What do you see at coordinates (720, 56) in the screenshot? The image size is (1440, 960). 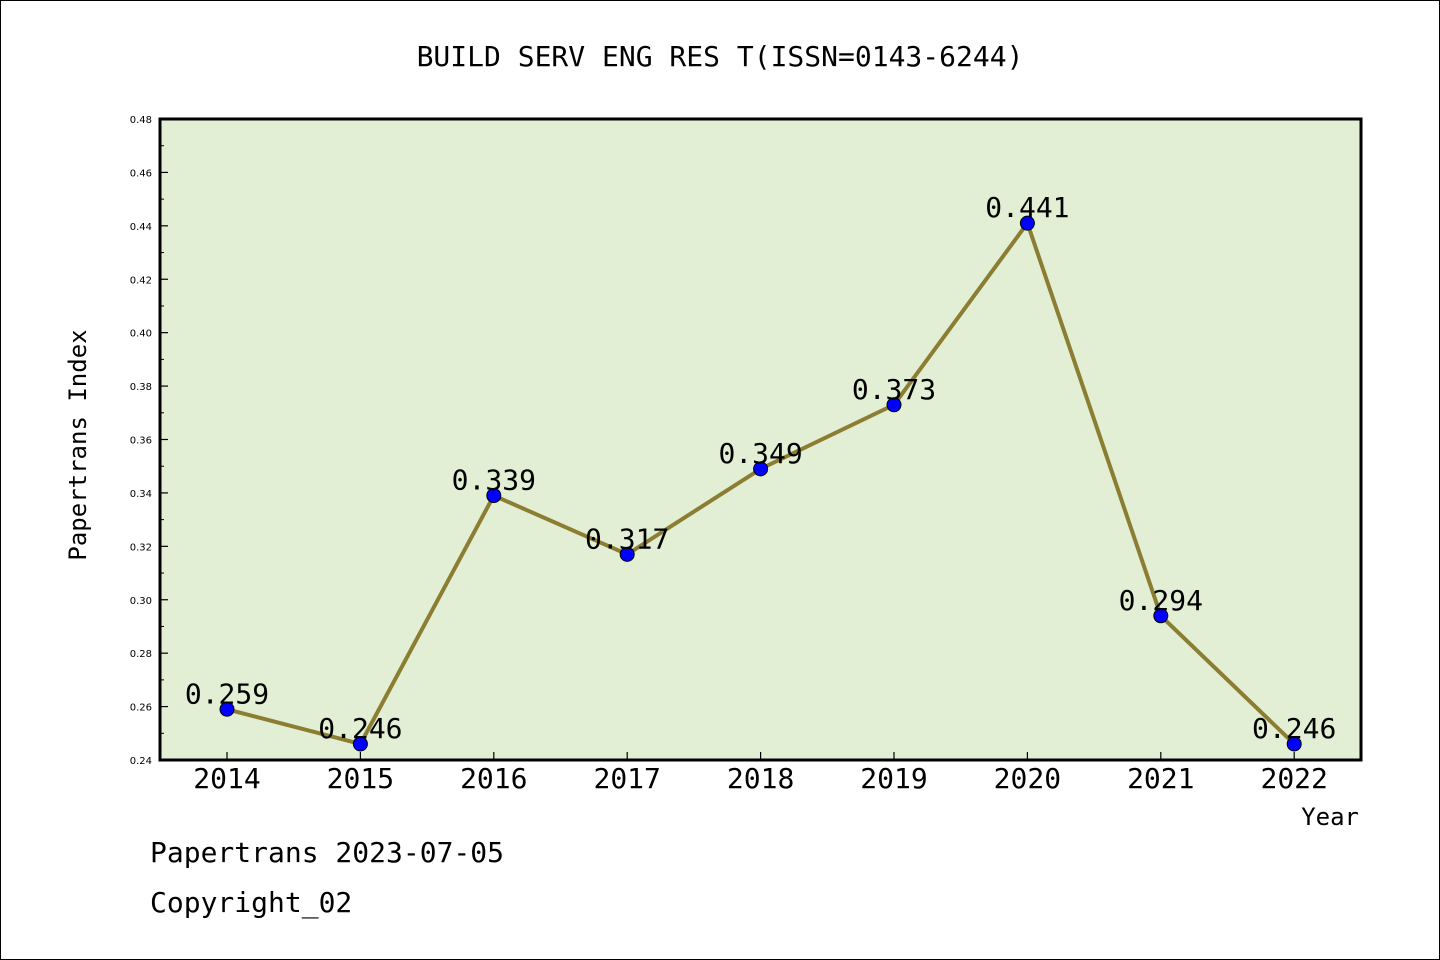 I see `chart-title: BUILD SERV ENG RES T(ISSN=0143-6244)` at bounding box center [720, 56].